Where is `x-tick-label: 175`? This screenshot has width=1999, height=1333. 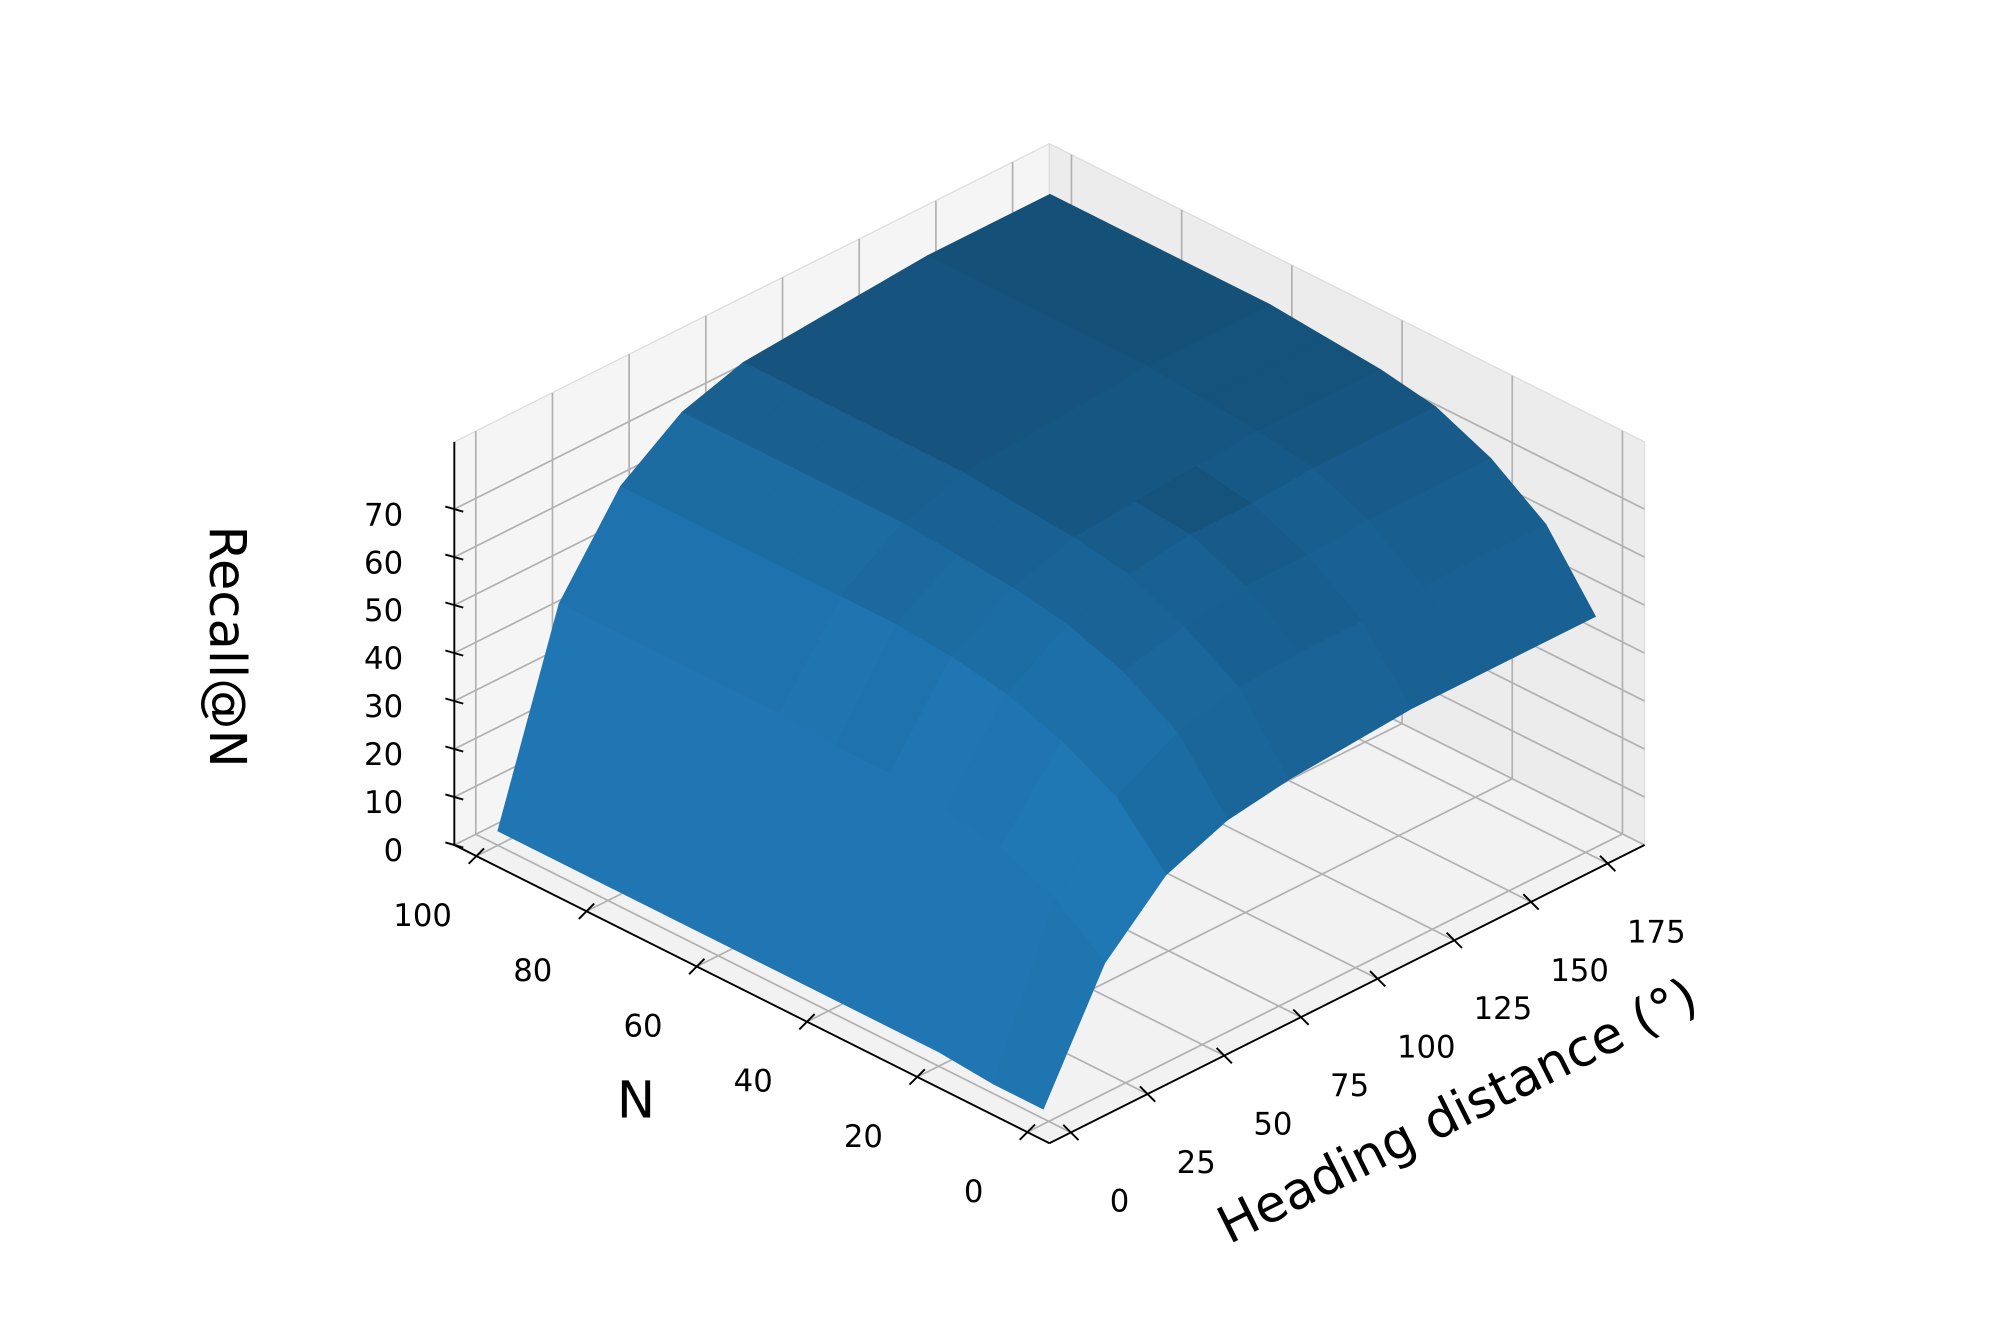 x-tick-label: 175 is located at coordinates (1656, 932).